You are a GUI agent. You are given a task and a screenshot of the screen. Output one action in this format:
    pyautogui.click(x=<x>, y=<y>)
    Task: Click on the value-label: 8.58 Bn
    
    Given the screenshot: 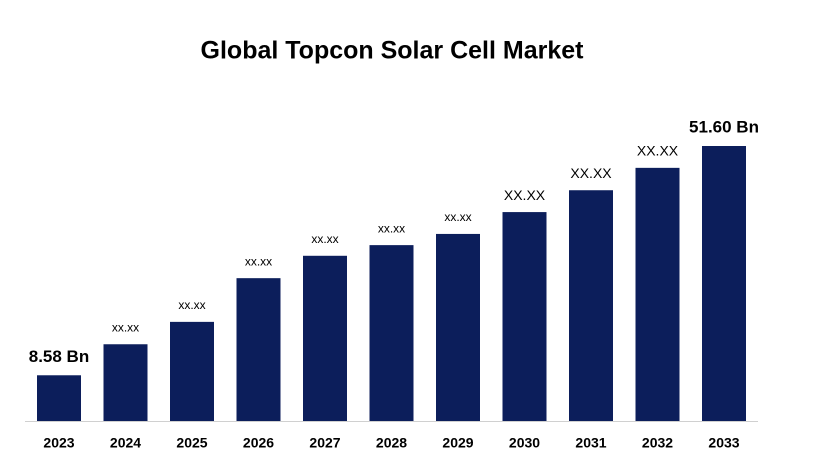 What is the action you would take?
    pyautogui.click(x=59, y=356)
    